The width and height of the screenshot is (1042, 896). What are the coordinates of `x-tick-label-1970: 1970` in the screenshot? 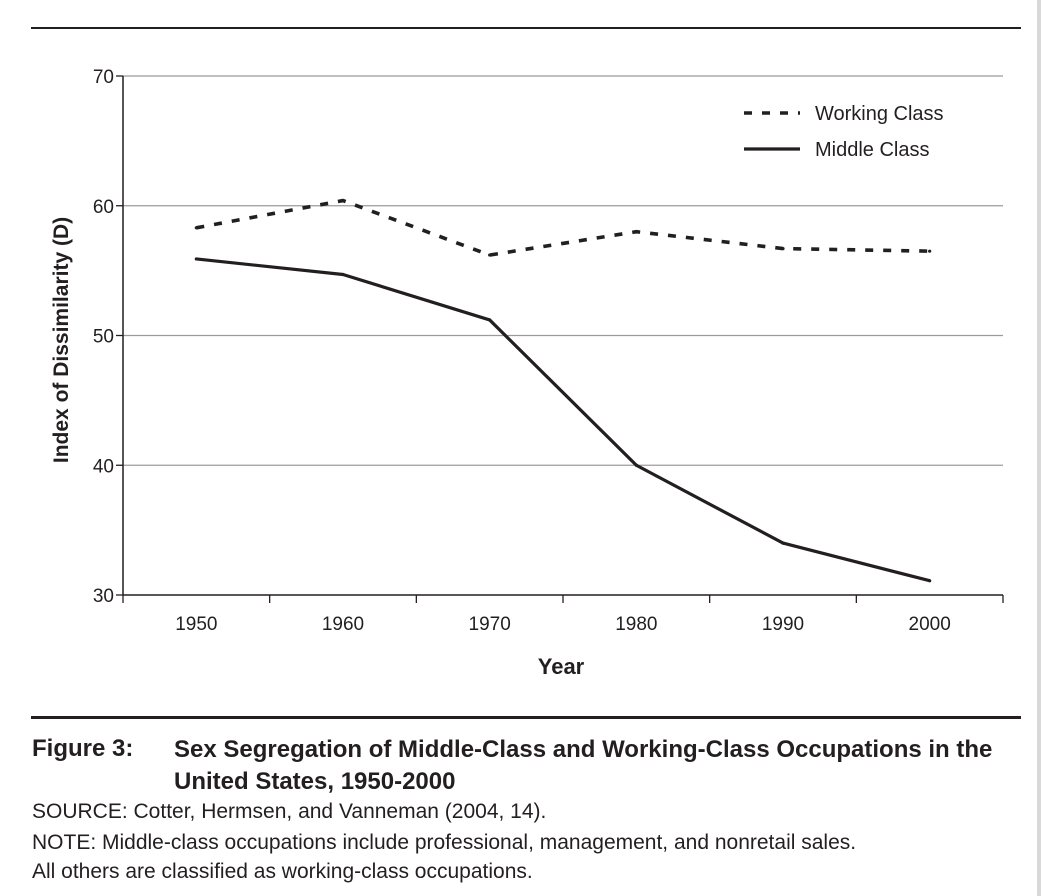 It's located at (490, 624).